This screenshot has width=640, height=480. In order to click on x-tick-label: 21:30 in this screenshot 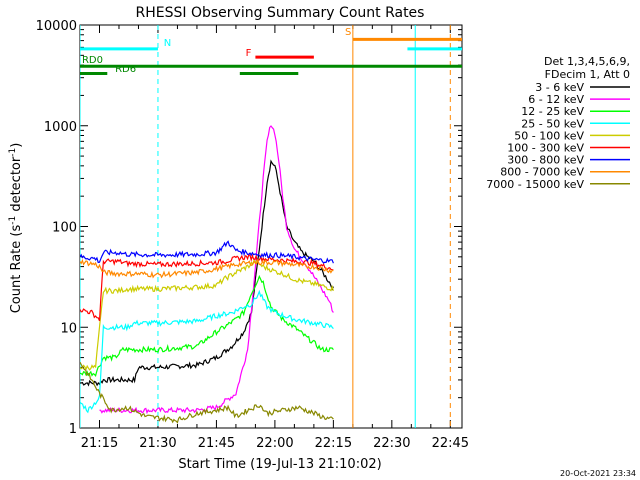, I will do `click(157, 443)`.